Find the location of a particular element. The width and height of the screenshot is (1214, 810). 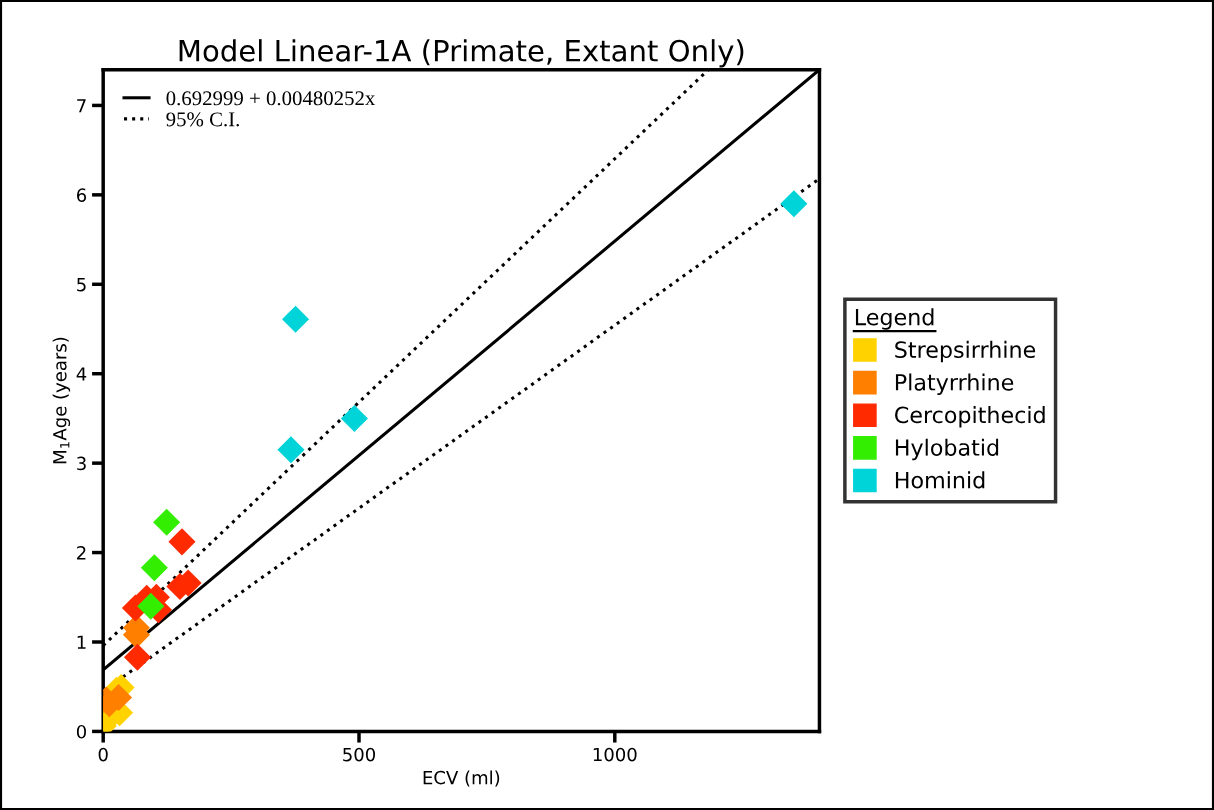

legend-label: Strepsirrhine is located at coordinates (965, 351).